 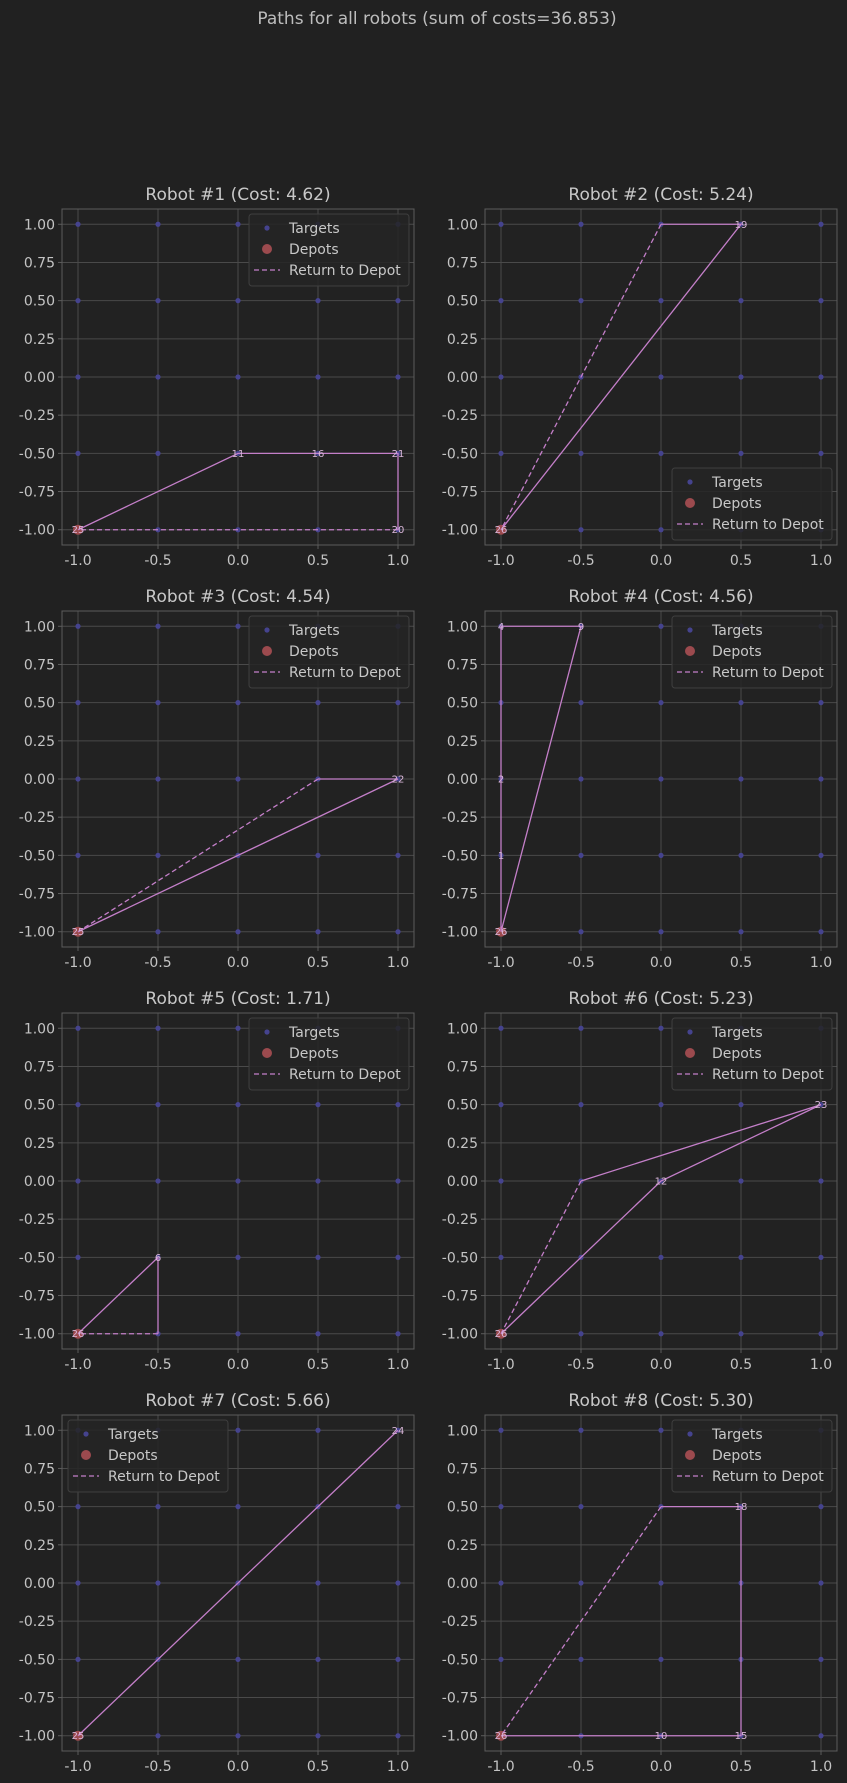 What do you see at coordinates (741, 225) in the screenshot?
I see `node-label: 19` at bounding box center [741, 225].